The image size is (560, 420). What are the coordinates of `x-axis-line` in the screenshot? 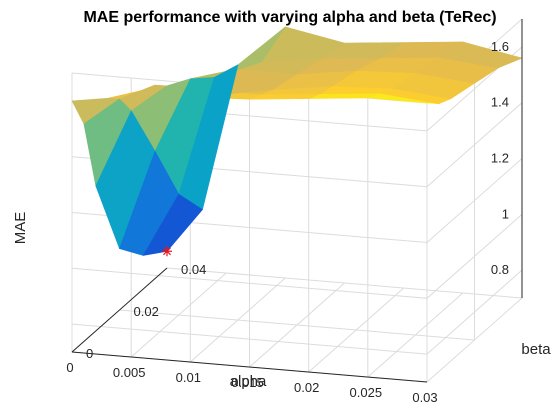 It's located at (249, 367).